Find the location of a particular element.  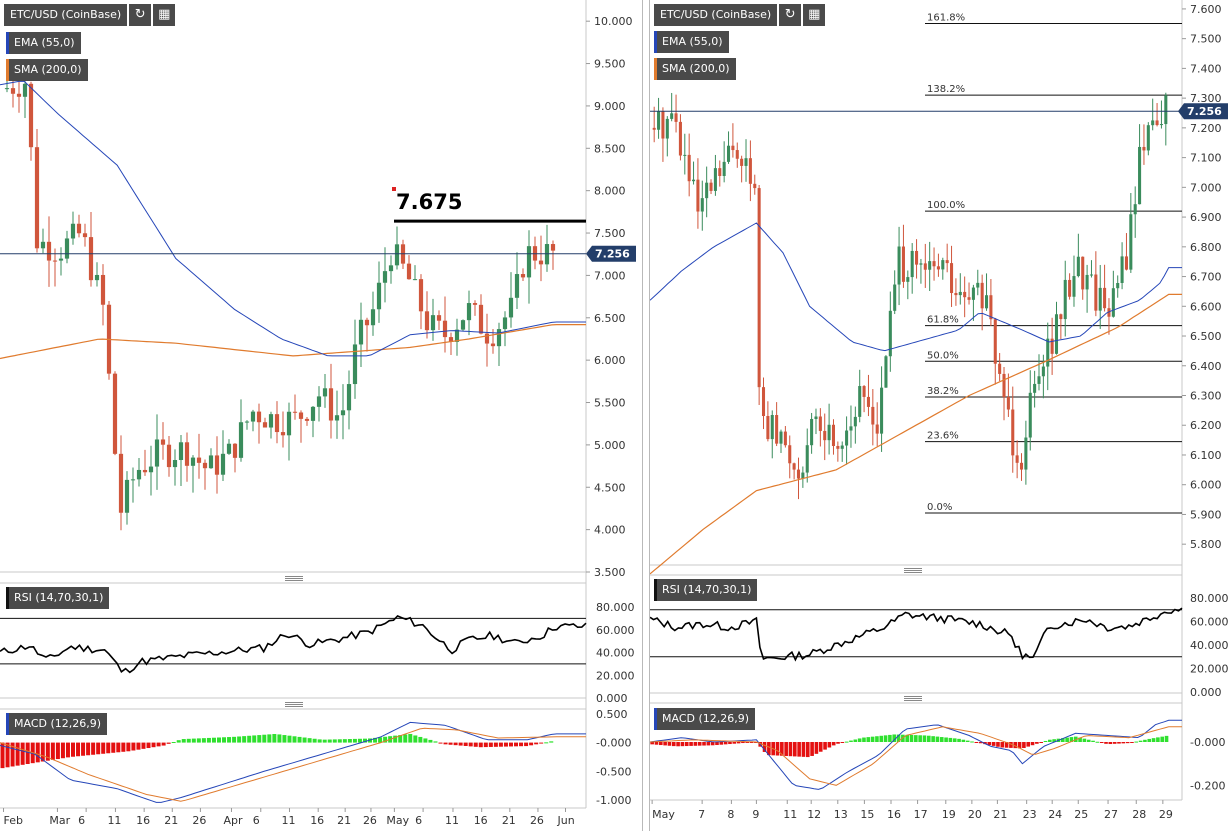

fib-level-label: 0.0% is located at coordinates (939, 507).